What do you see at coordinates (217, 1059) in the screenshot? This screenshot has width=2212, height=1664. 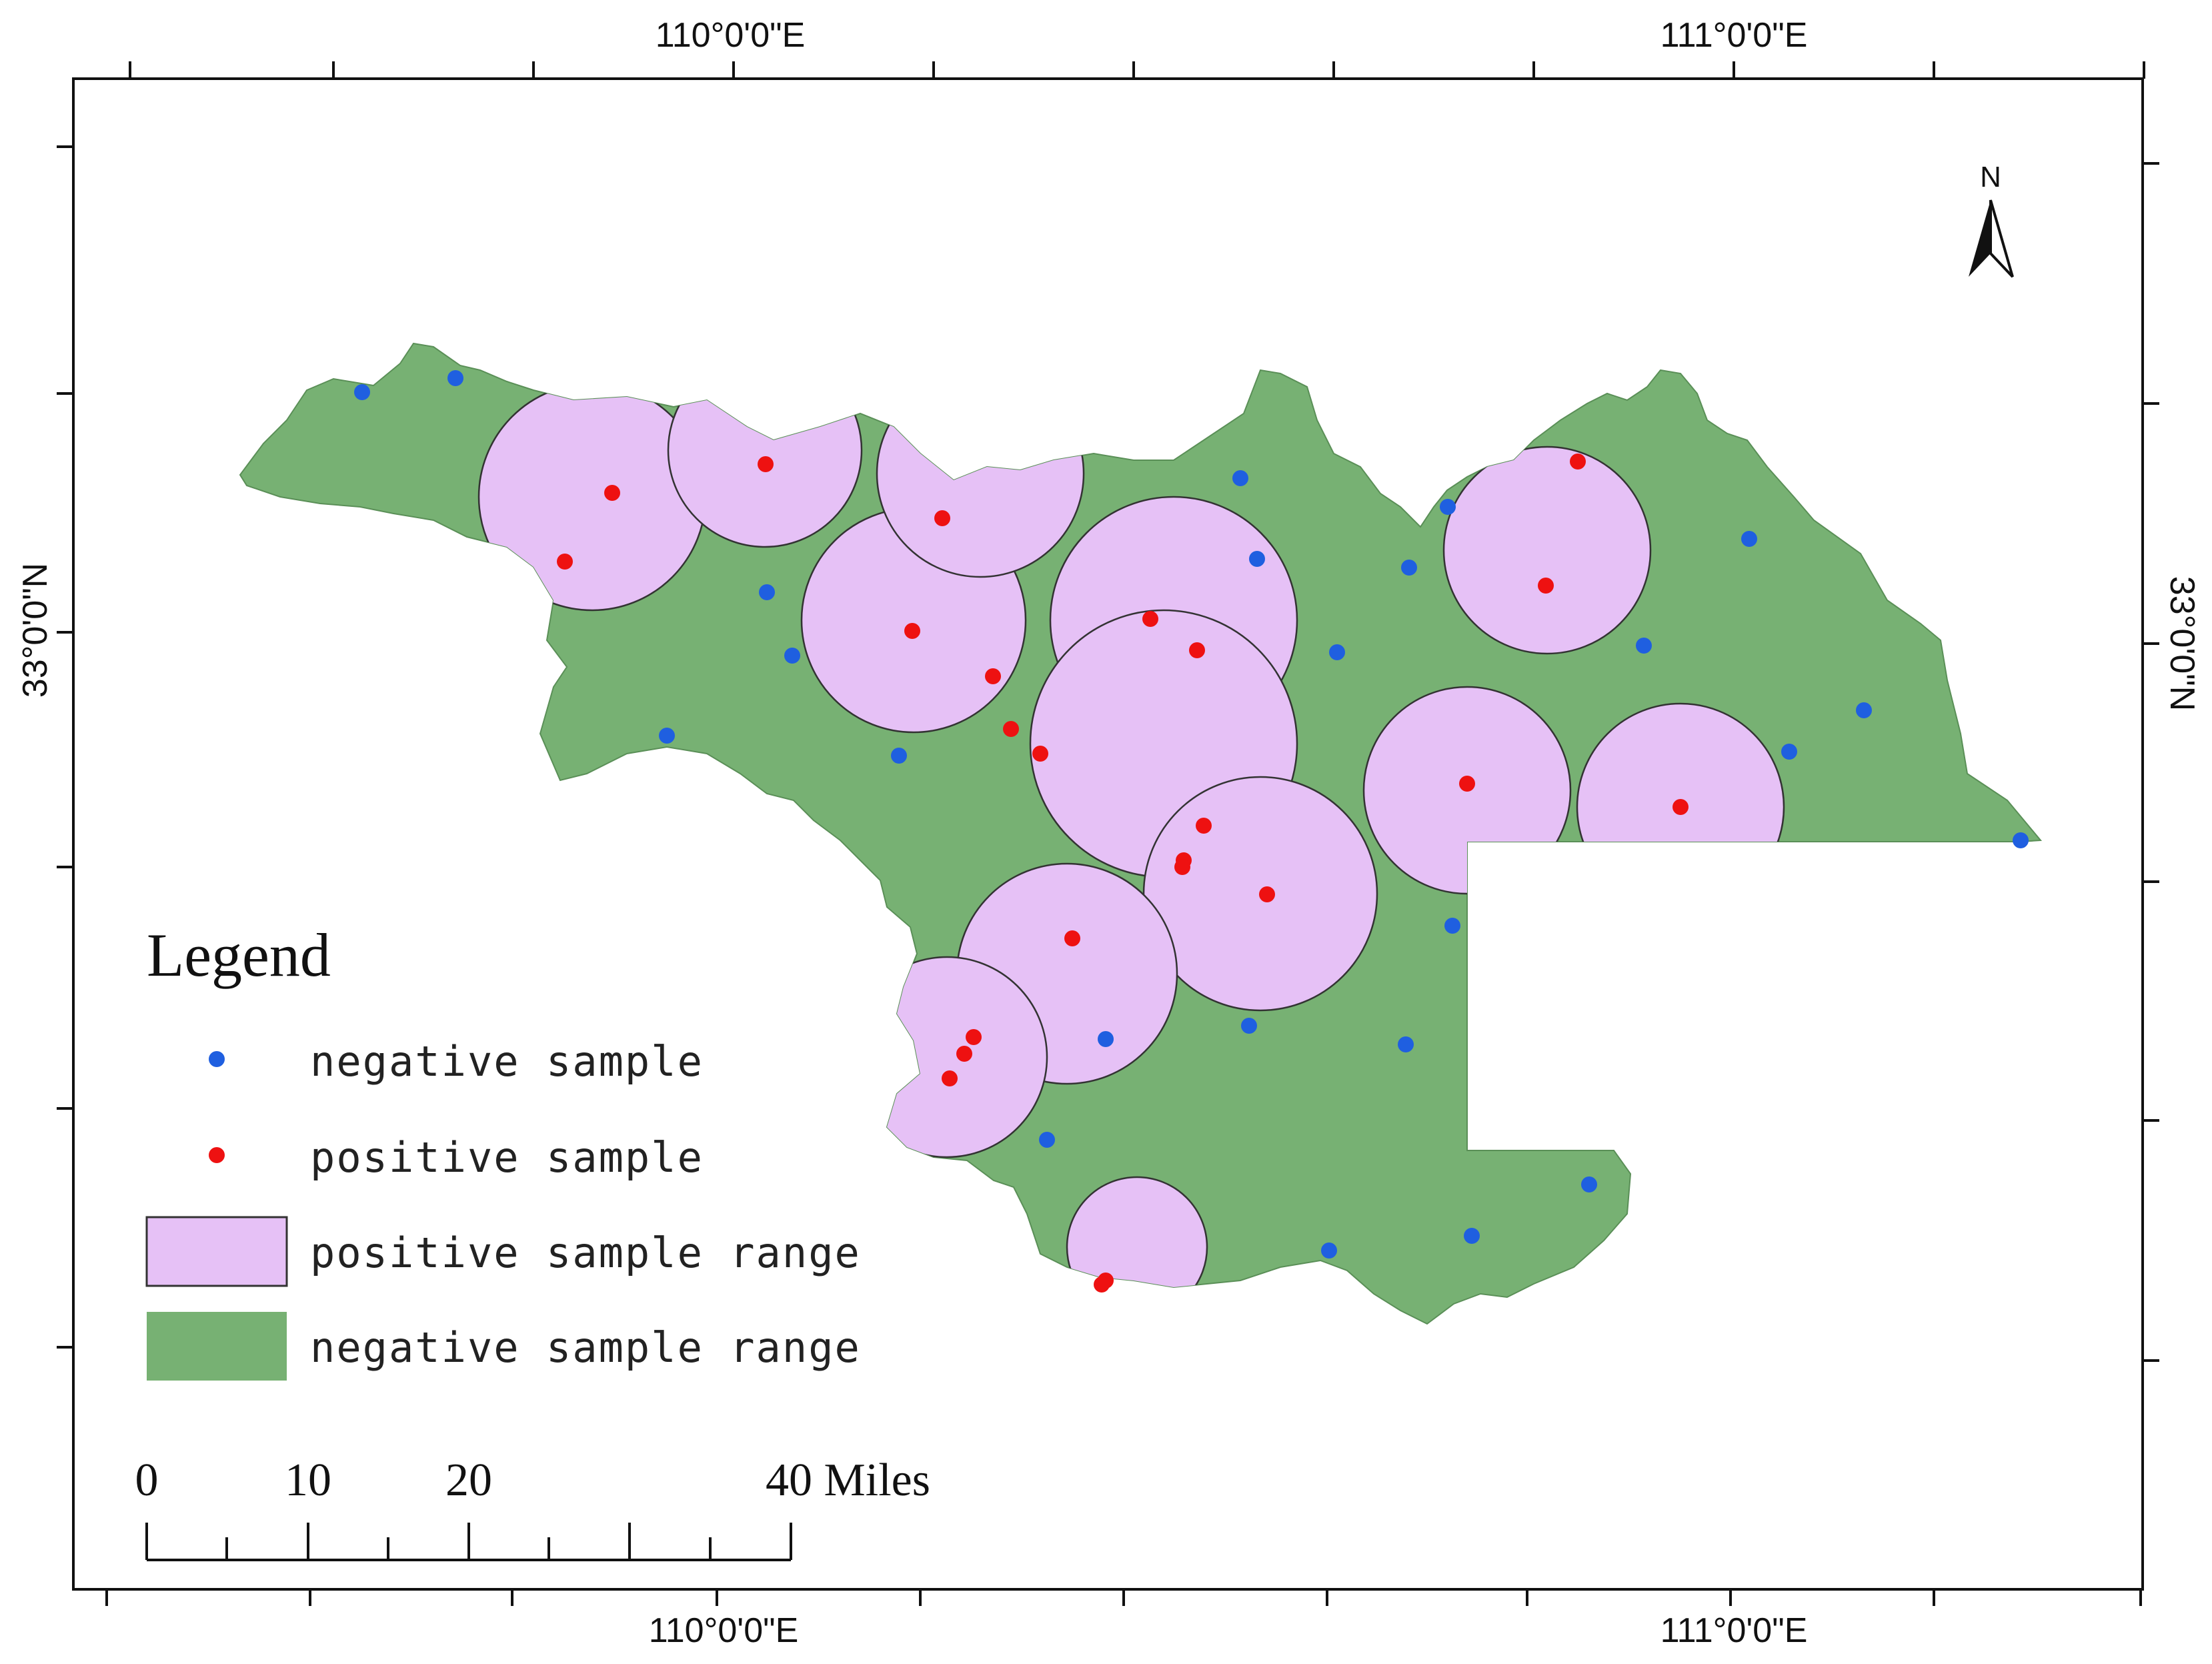 I see `legend-negative-point-symbol` at bounding box center [217, 1059].